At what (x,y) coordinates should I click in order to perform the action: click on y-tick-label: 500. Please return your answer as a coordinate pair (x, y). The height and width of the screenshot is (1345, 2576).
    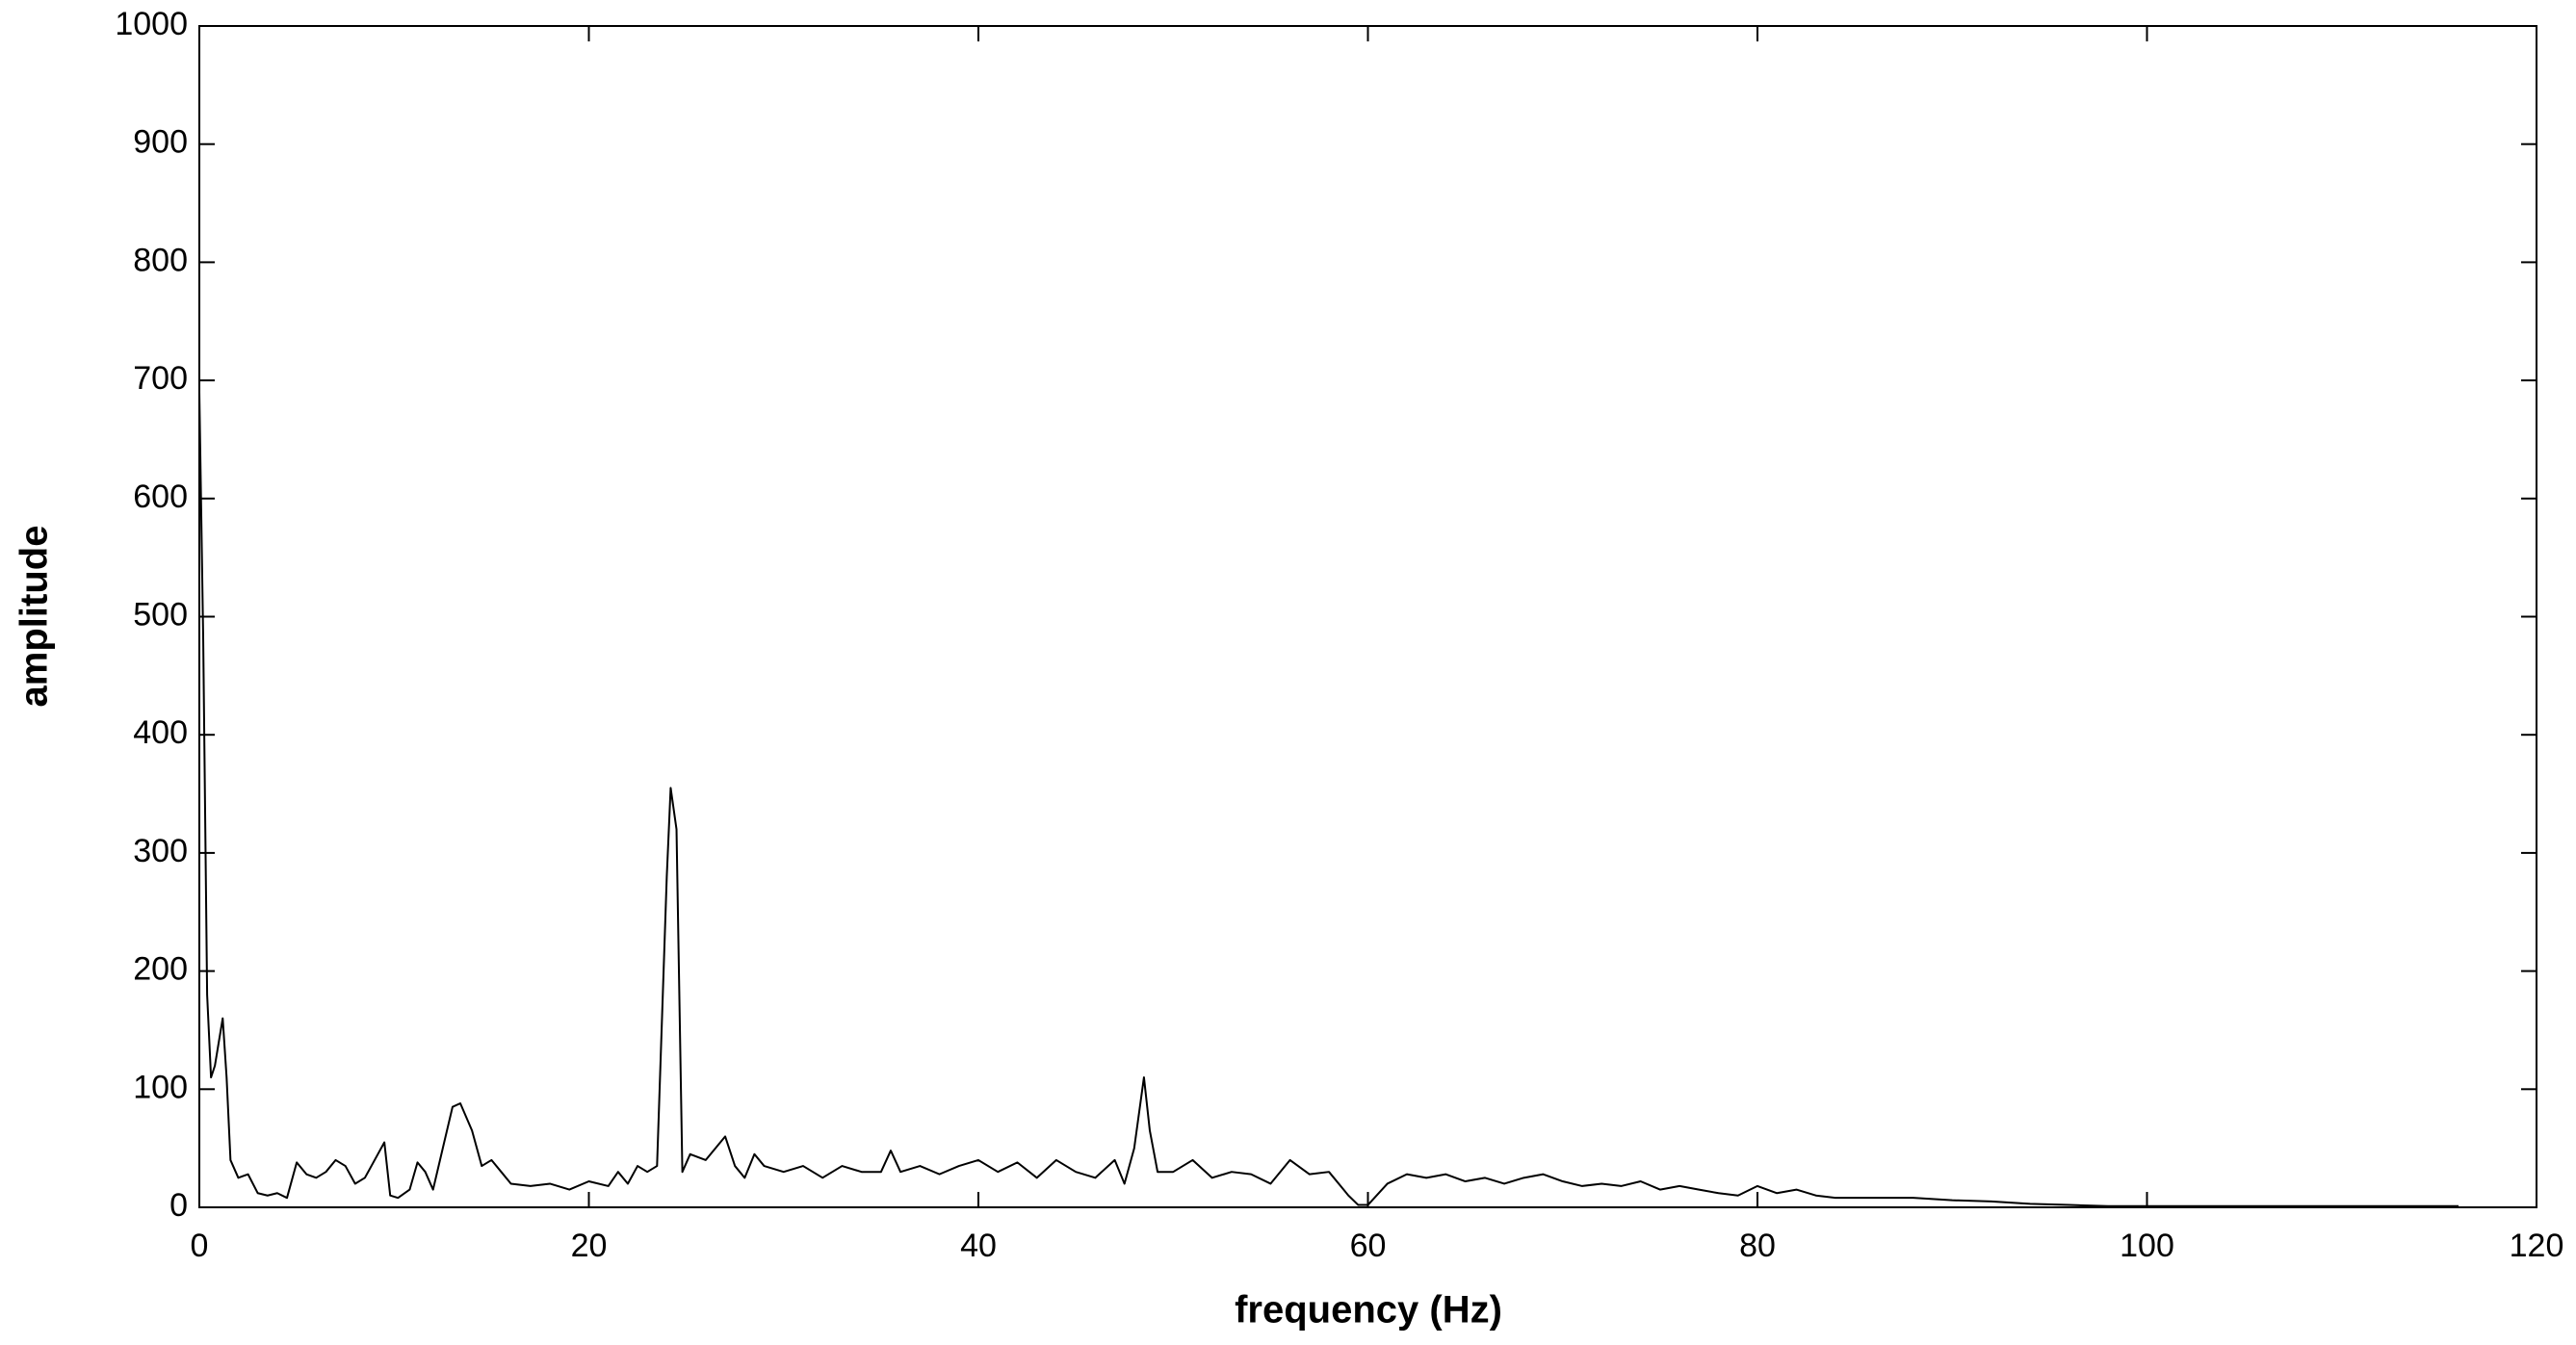
    Looking at the image, I should click on (160, 614).